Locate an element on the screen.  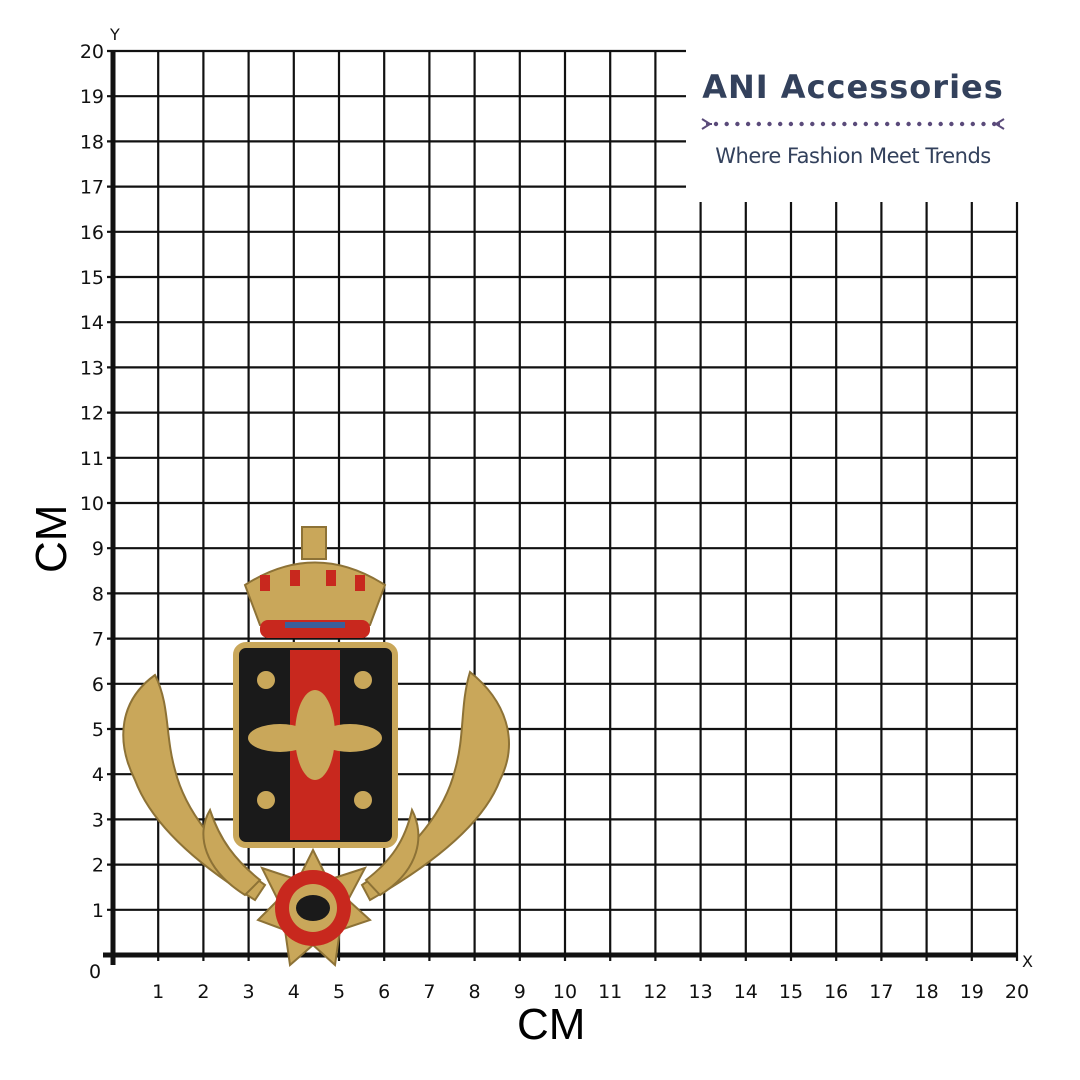
y-tick-label: 2 is located at coordinates (98, 866).